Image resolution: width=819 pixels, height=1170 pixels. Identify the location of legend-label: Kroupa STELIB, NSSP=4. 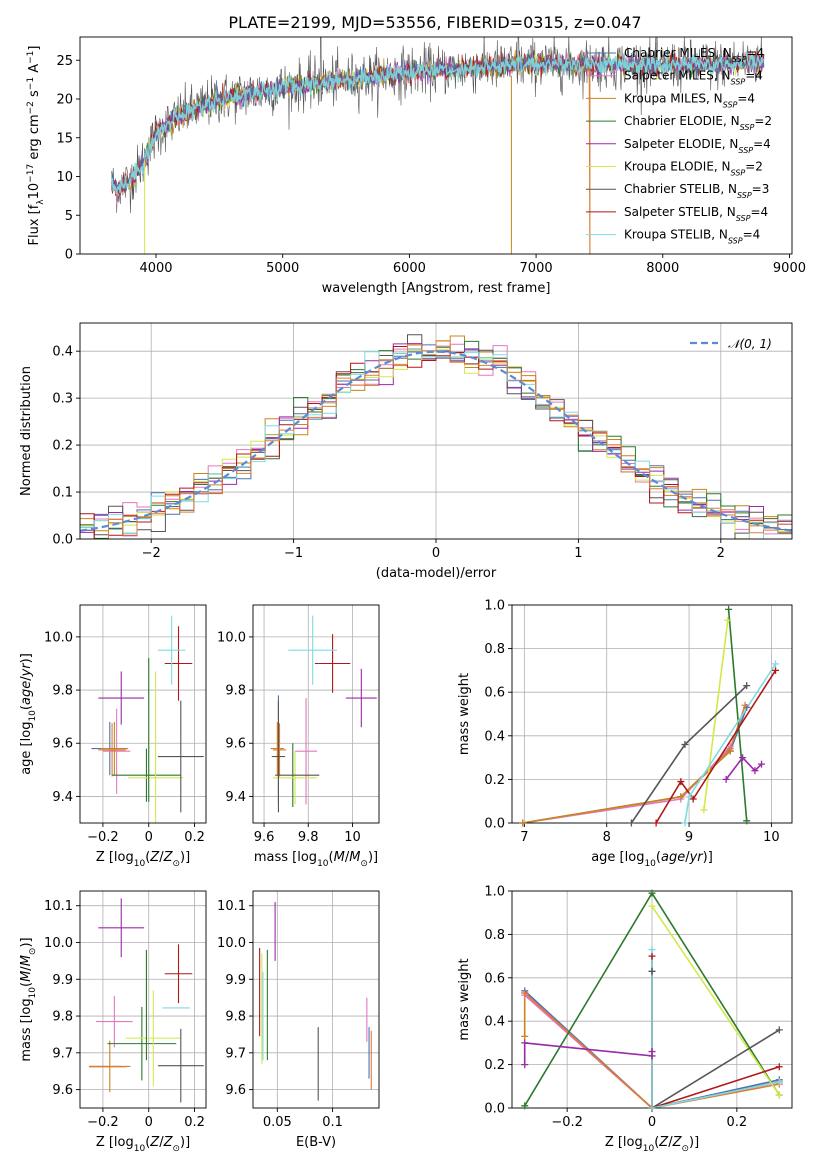
(692, 237).